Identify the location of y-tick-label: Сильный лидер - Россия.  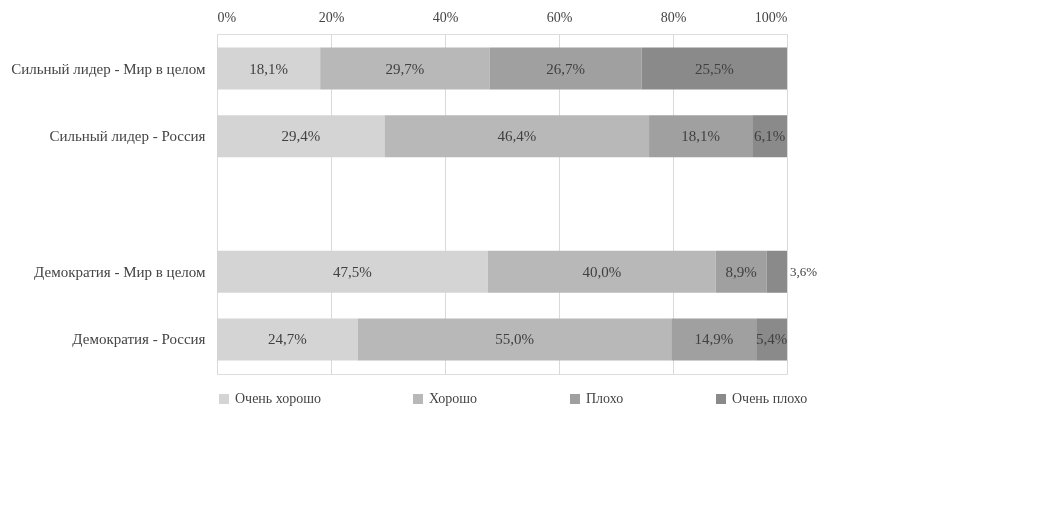
(127, 136).